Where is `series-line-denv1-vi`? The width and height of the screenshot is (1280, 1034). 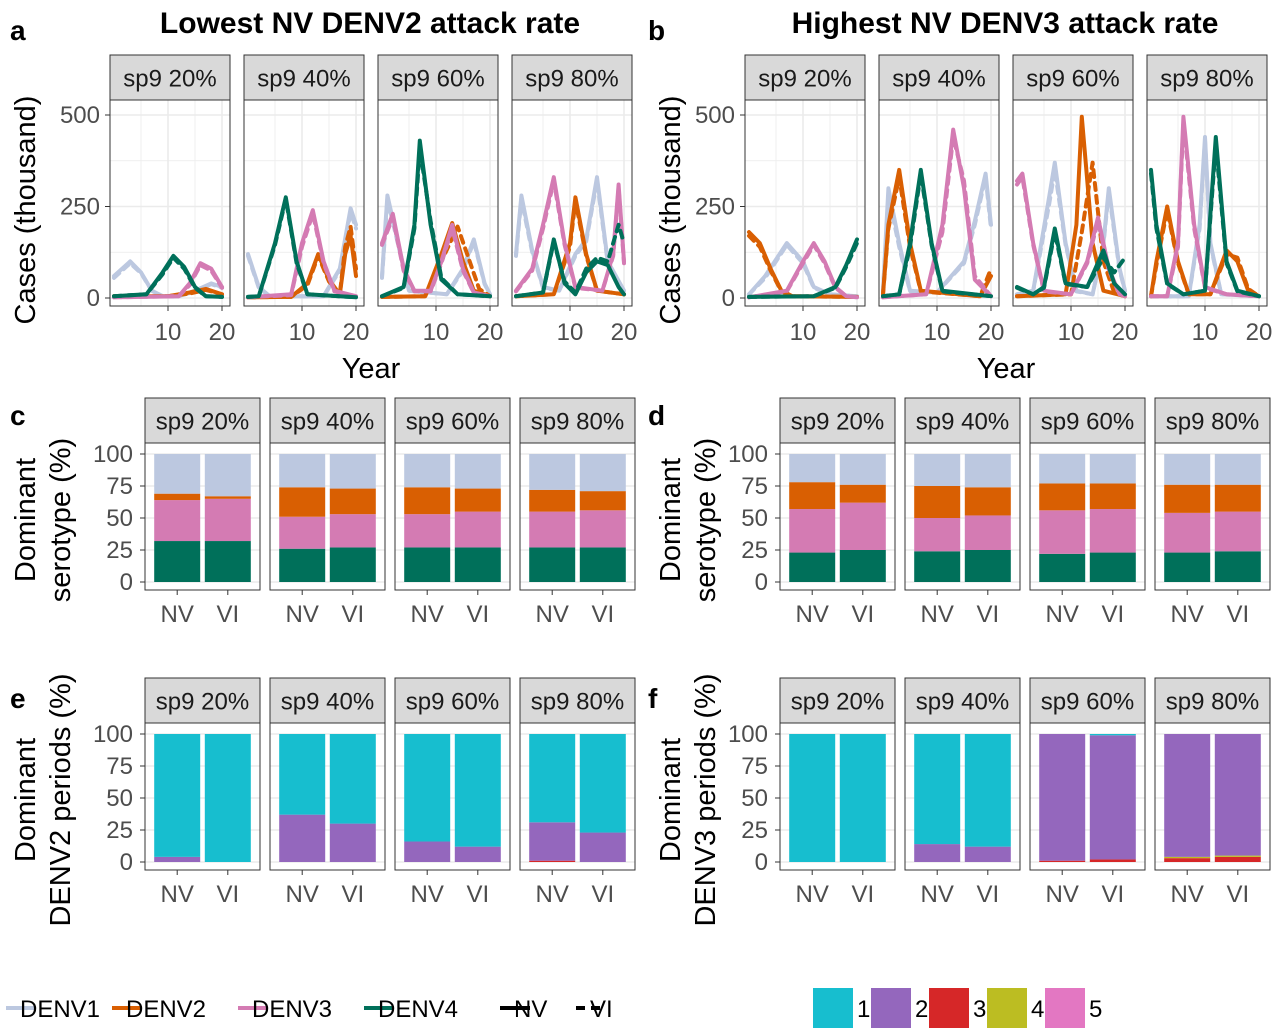 series-line-denv1-vi is located at coordinates (1071, 232).